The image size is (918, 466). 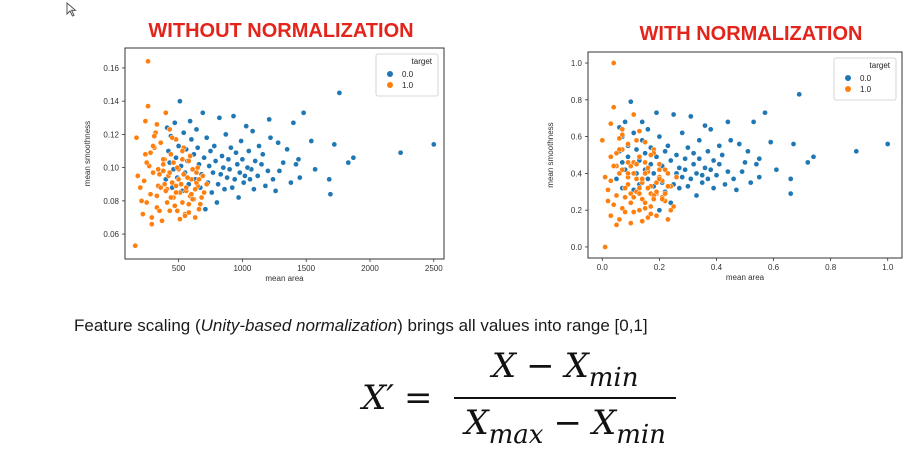 What do you see at coordinates (137, 325) in the screenshot?
I see `caption-before: Feature scaling (` at bounding box center [137, 325].